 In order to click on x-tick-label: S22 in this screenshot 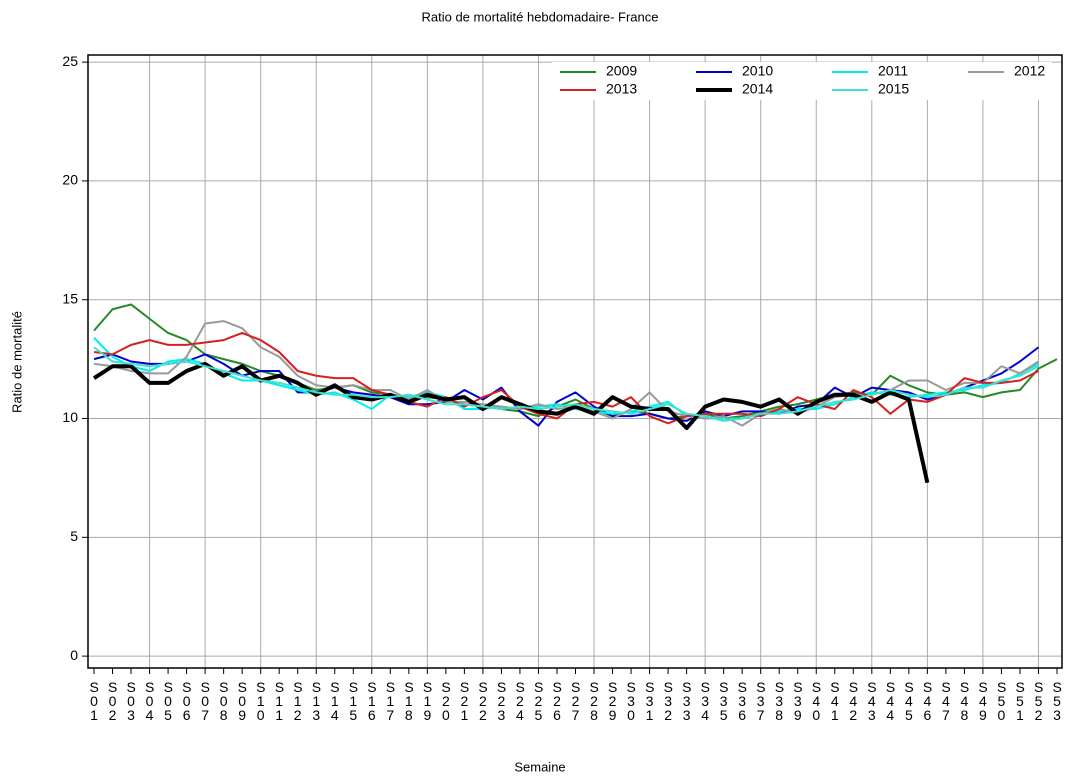, I will do `click(483, 701)`.